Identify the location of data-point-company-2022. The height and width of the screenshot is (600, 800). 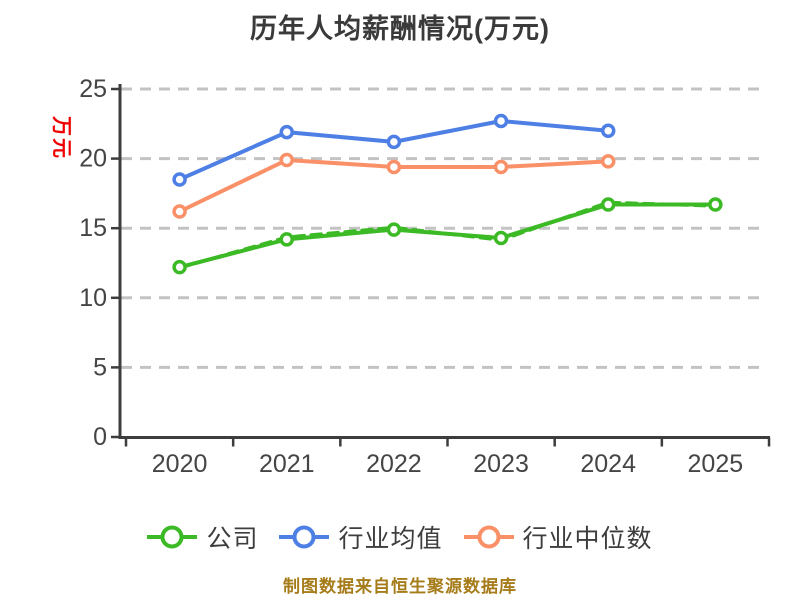
(394, 229).